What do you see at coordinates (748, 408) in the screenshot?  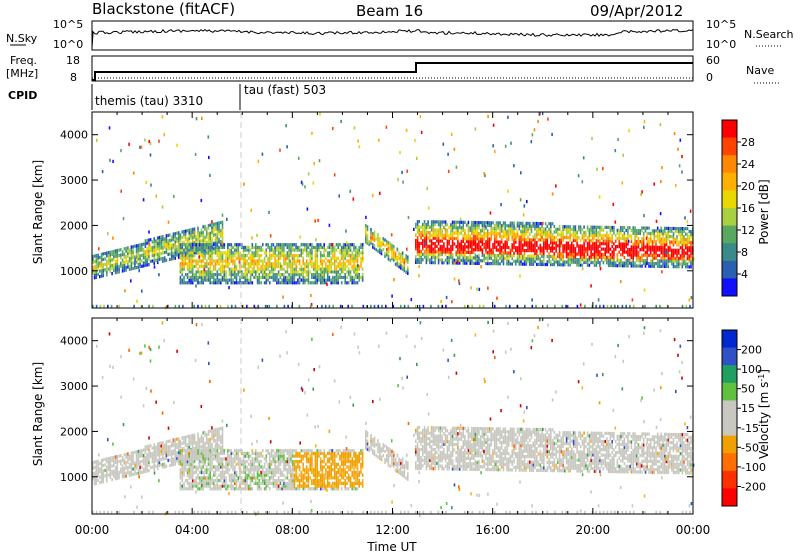 I see `colorbar-tick-label: 15` at bounding box center [748, 408].